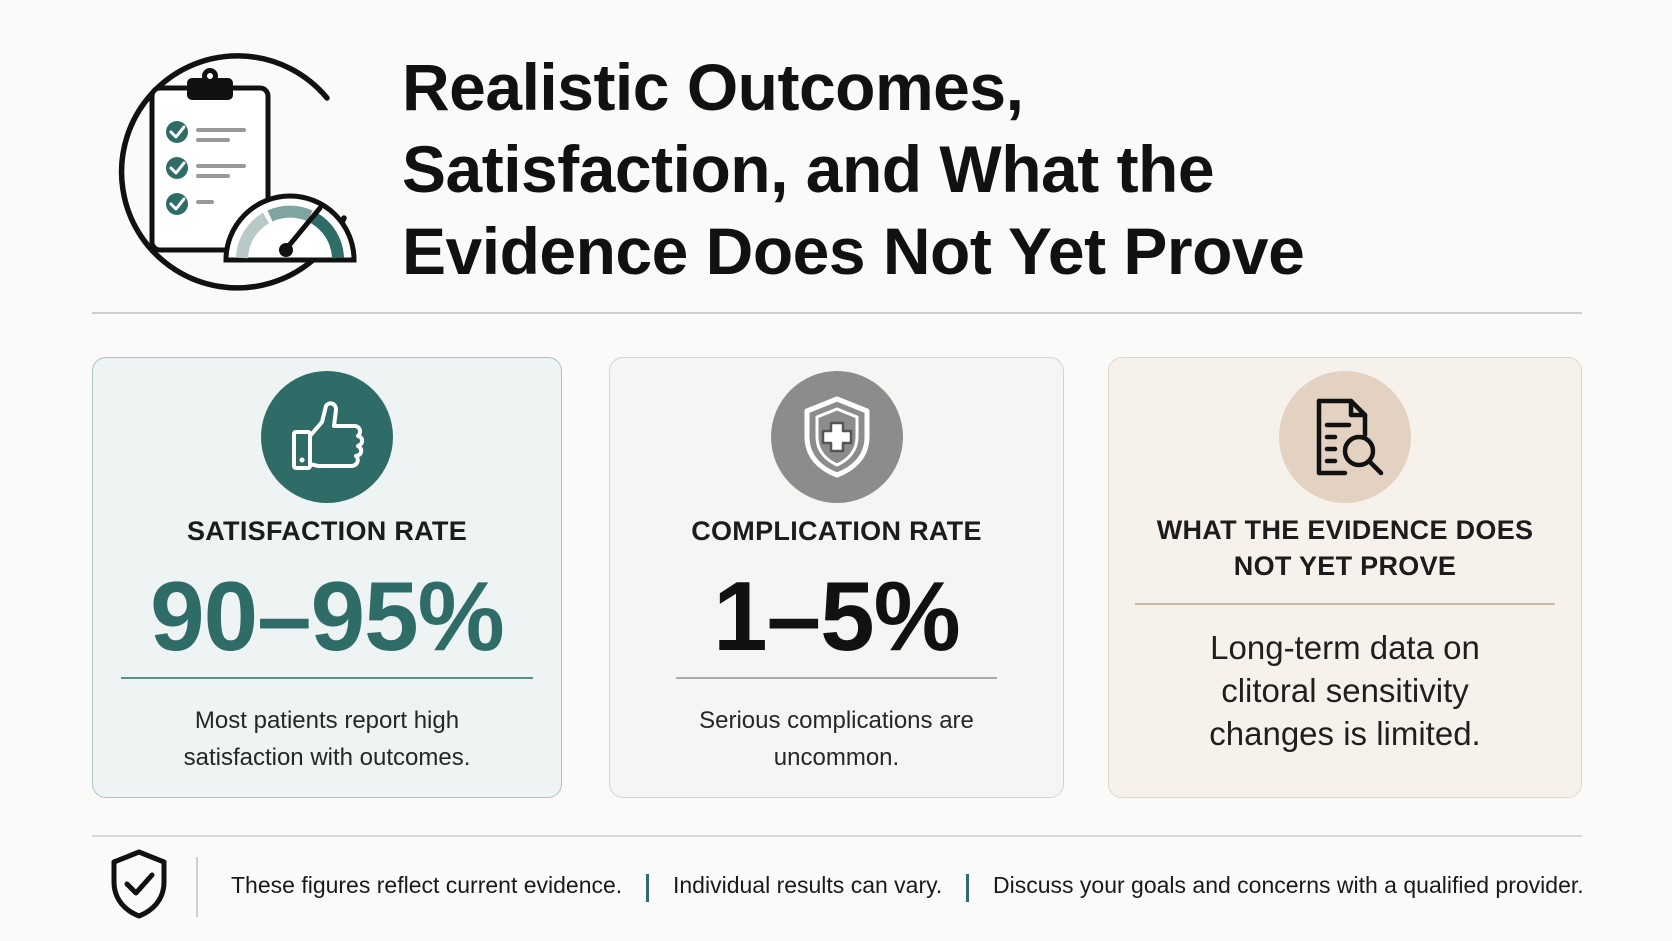 Image resolution: width=1672 pixels, height=941 pixels. Describe the element at coordinates (837, 836) in the screenshot. I see `footer-divider-line` at that location.